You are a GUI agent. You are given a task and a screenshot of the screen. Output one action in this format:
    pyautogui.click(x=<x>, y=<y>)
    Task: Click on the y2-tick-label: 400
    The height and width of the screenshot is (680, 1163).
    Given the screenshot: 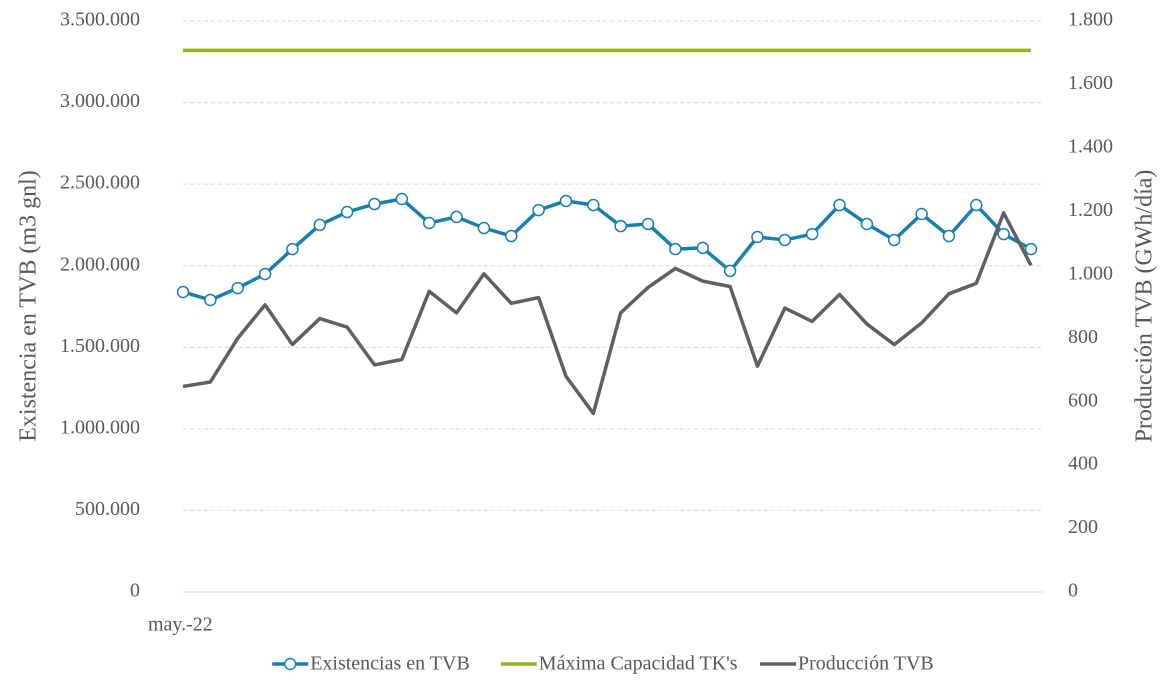 What is the action you would take?
    pyautogui.click(x=1083, y=464)
    